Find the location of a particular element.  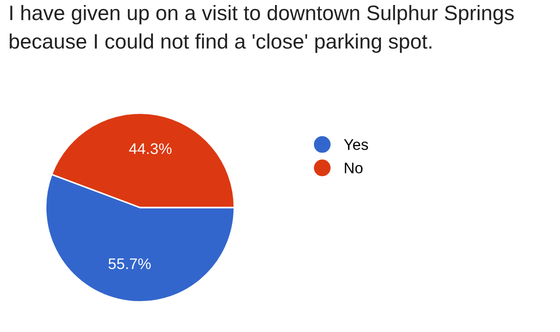

data-label: 44.3% is located at coordinates (150, 148).